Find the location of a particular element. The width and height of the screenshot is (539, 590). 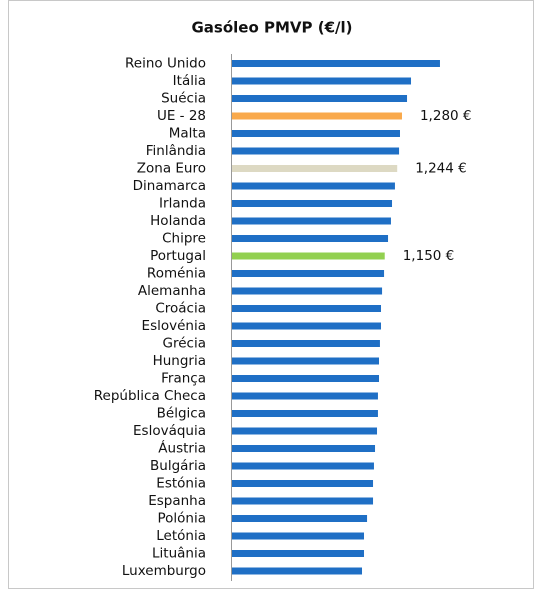

y-tick-label: Holanda is located at coordinates (178, 221).